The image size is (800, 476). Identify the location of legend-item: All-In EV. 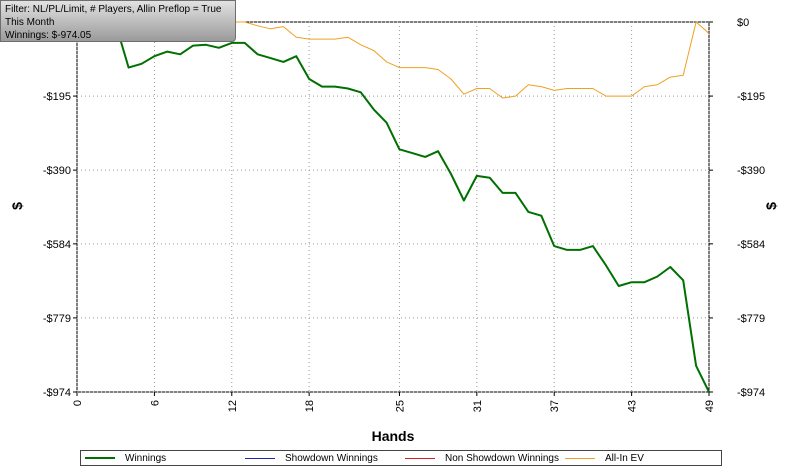
(641, 458).